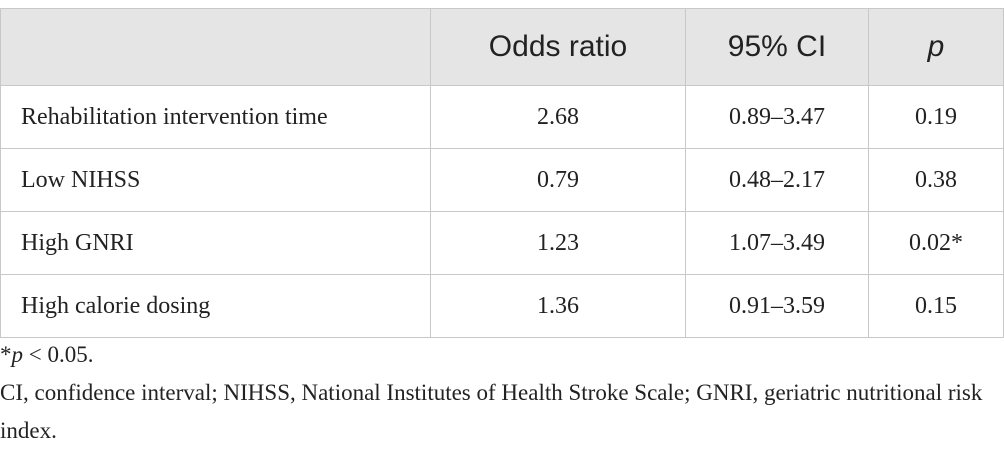  I want to click on table-cell: 0.19, so click(936, 117).